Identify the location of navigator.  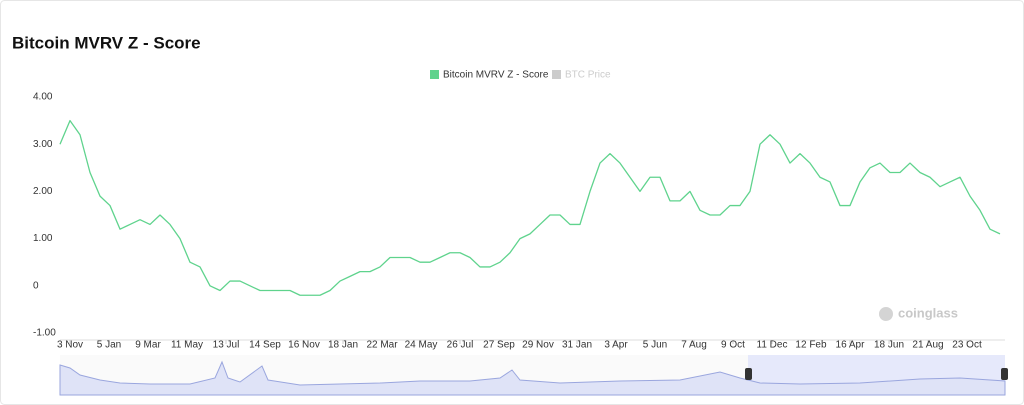
(533, 375).